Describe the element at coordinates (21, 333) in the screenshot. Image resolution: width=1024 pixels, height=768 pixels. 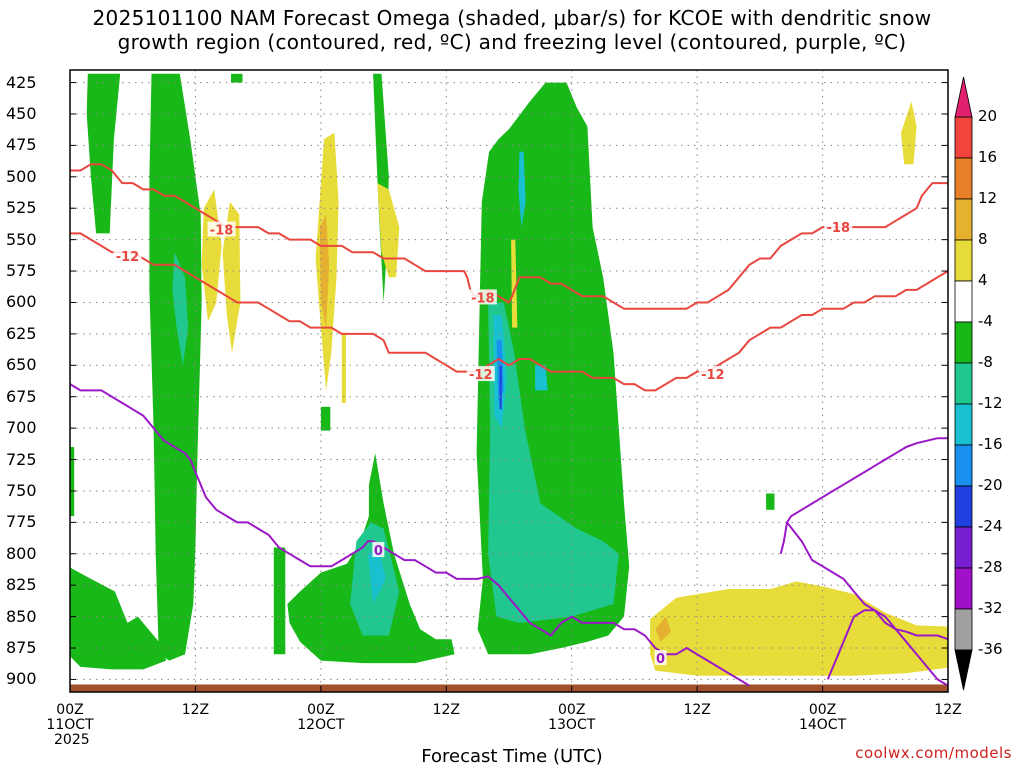
I see `pressure-tick-625: 625` at that location.